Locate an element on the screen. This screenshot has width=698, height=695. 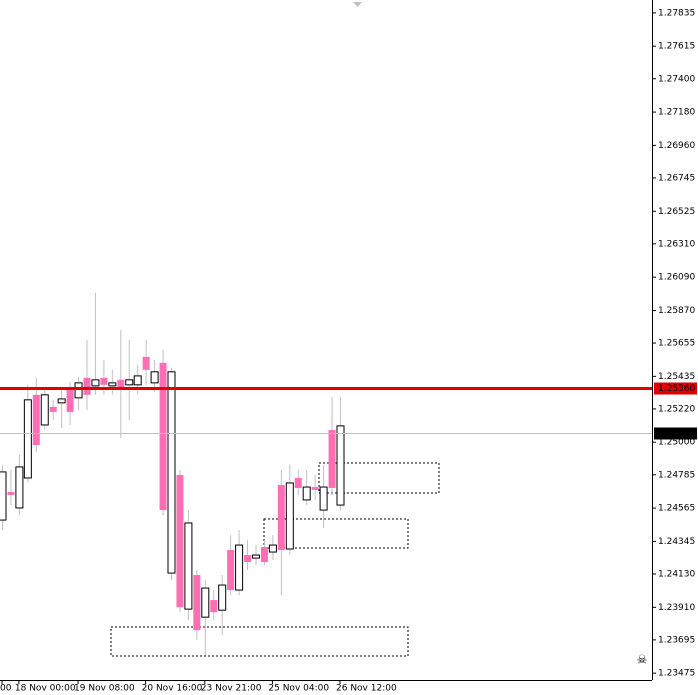
x-tick-label: 23 Nov 21:00 is located at coordinates (231, 689).